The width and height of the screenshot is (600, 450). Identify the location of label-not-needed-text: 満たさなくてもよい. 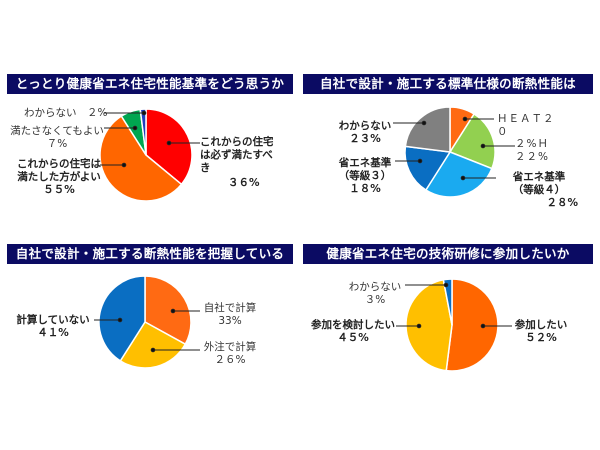
(57, 131).